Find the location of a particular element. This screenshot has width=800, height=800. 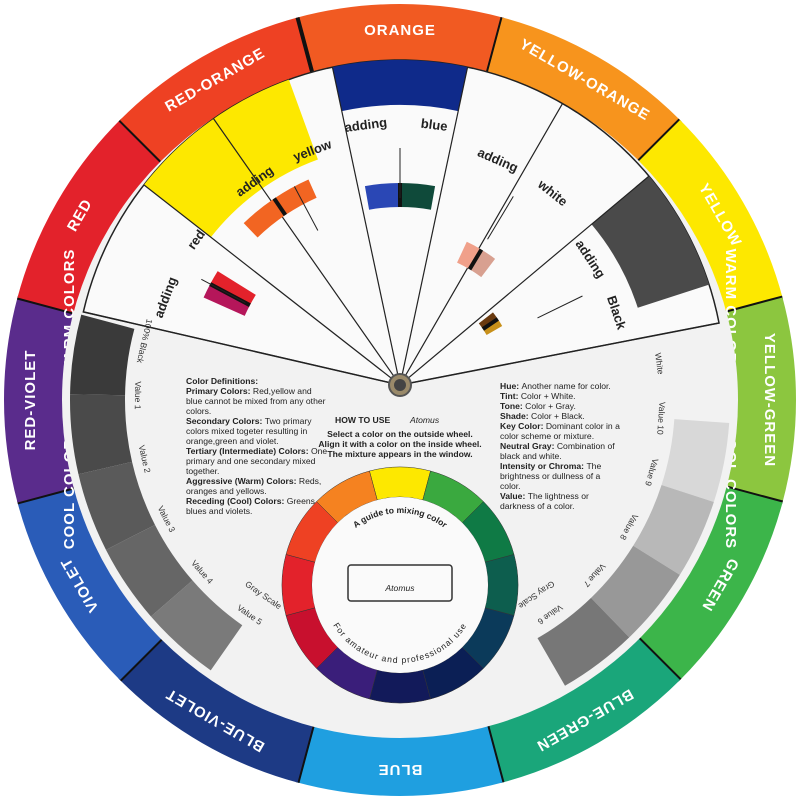

ring-segment-yellow is located at coordinates (708, 217).